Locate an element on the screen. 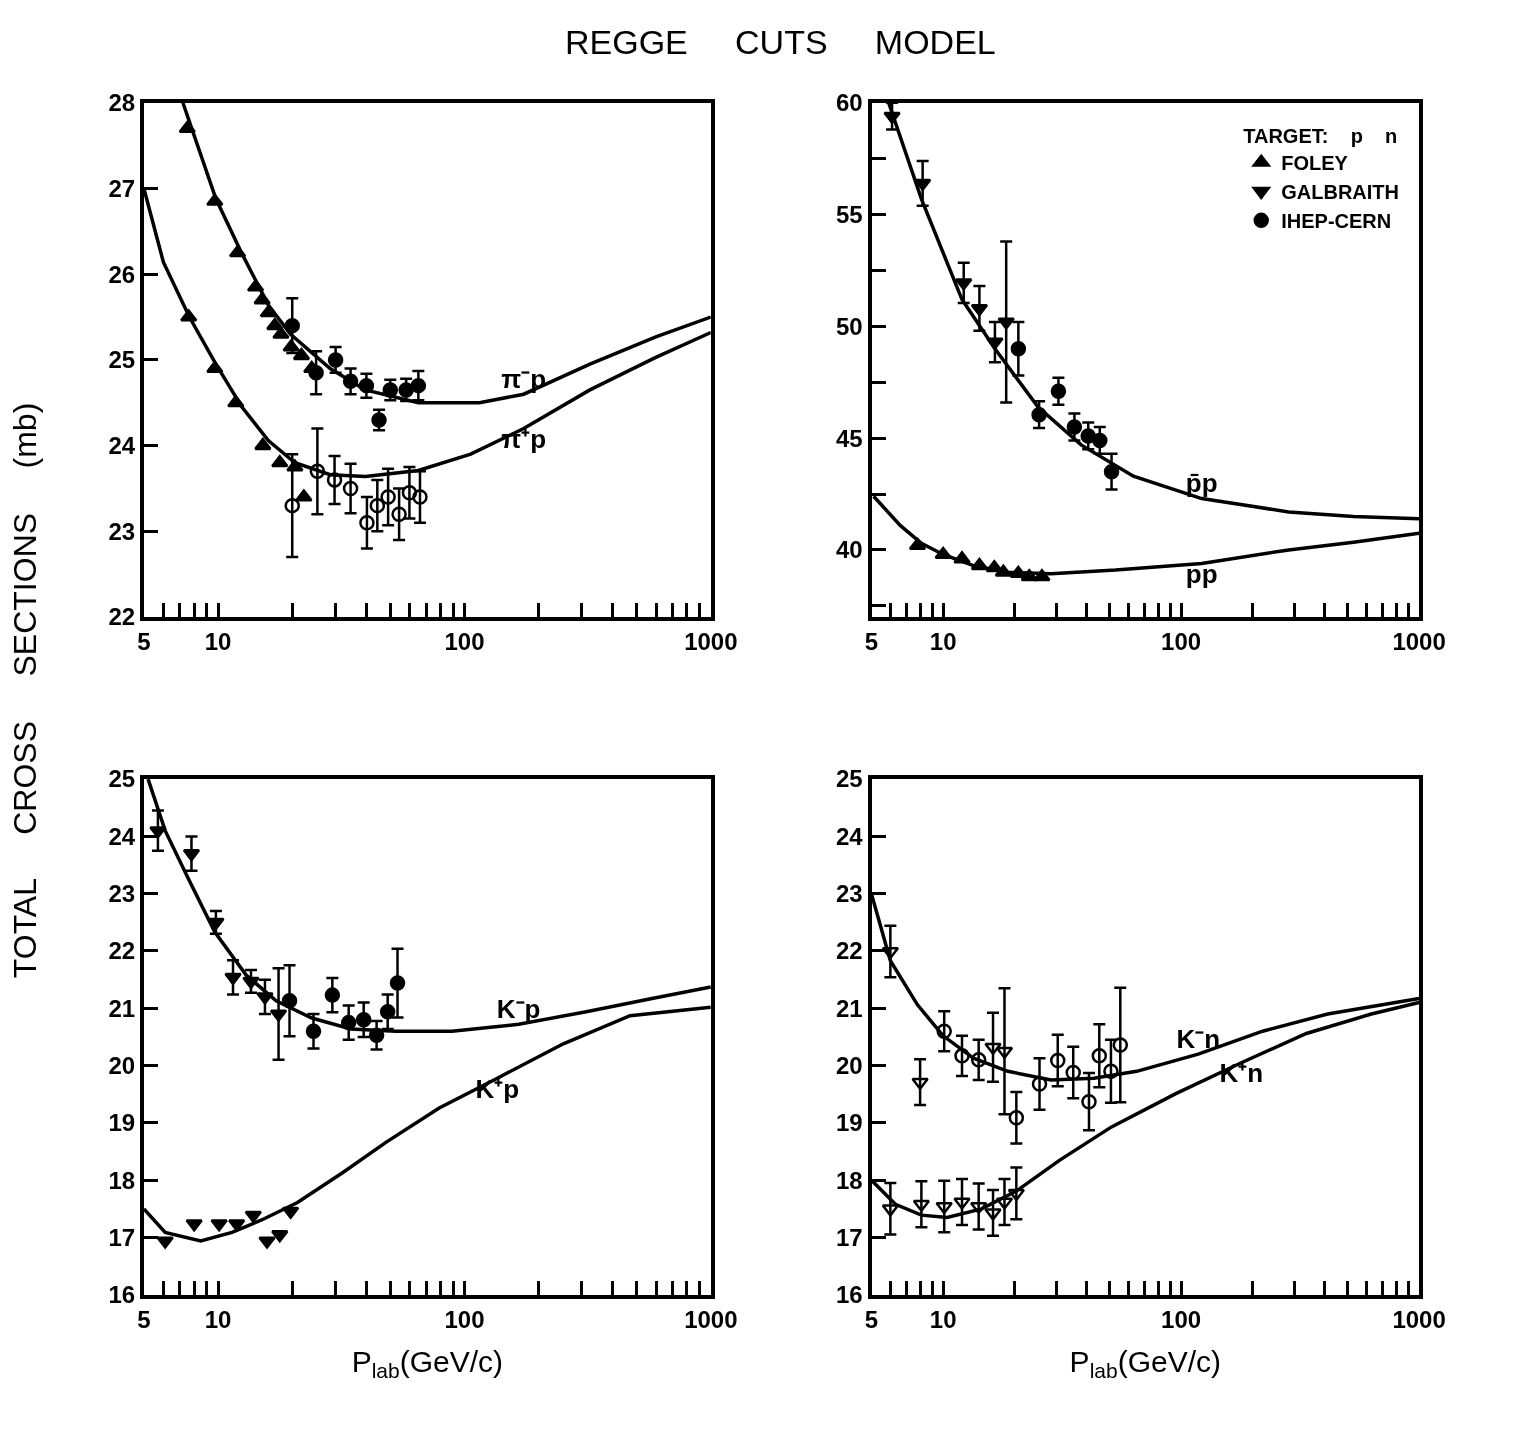 This screenshot has height=1436, width=1522. series-label: K⁻p is located at coordinates (518, 1008).